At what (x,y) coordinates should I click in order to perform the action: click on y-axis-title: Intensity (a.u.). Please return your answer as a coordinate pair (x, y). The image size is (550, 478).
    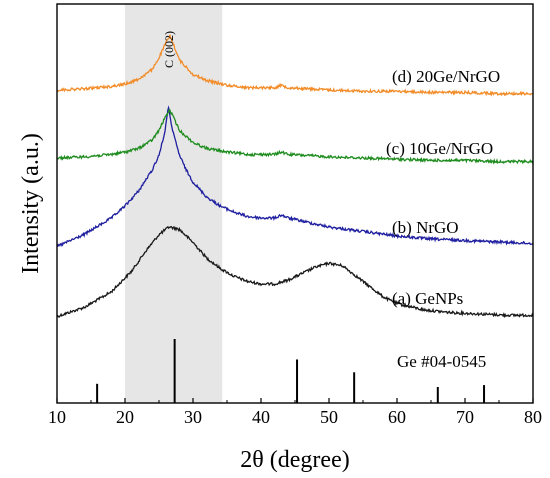
    Looking at the image, I should click on (31, 203).